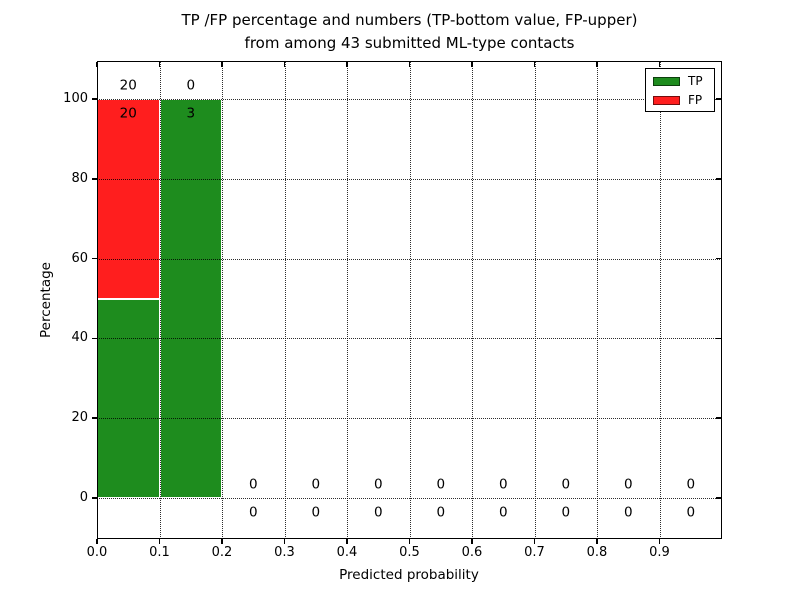 Image resolution: width=800 pixels, height=600 pixels. What do you see at coordinates (128, 113) in the screenshot?
I see `tp-count-label: 20` at bounding box center [128, 113].